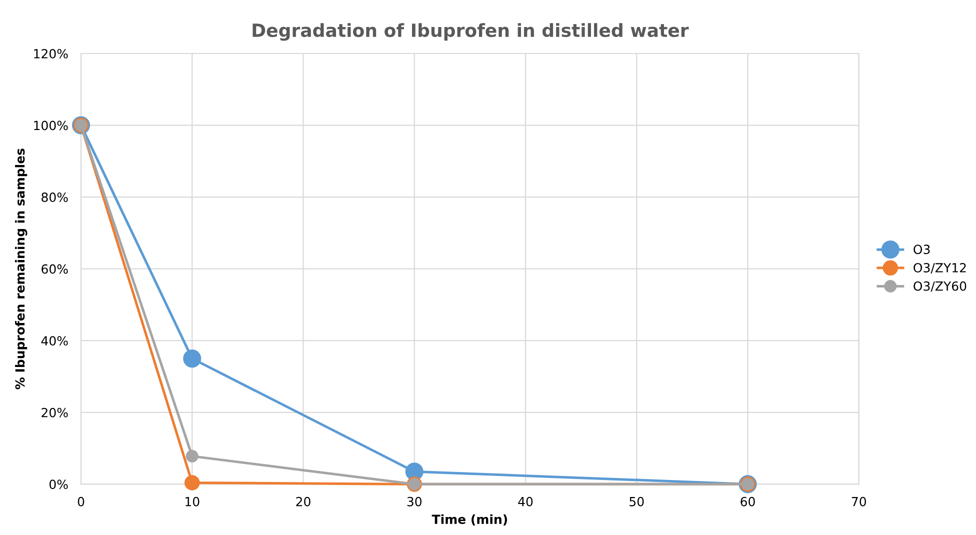  I want to click on legend-label: O3/ZY12, so click(940, 268).